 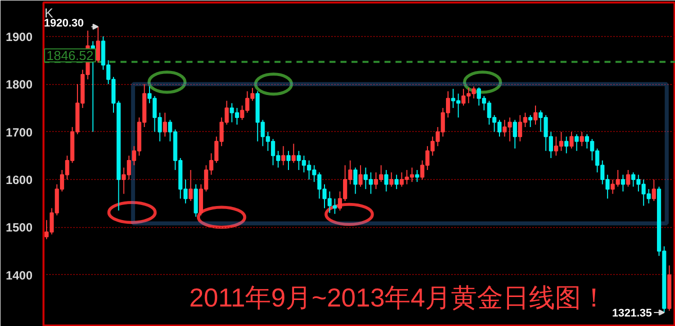 What do you see at coordinates (19, 180) in the screenshot?
I see `y-tick-label: 1600` at bounding box center [19, 180].